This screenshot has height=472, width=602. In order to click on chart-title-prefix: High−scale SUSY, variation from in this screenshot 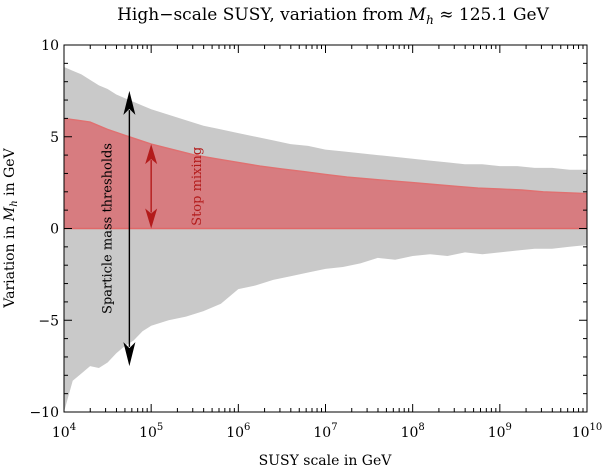, I will do `click(263, 15)`.